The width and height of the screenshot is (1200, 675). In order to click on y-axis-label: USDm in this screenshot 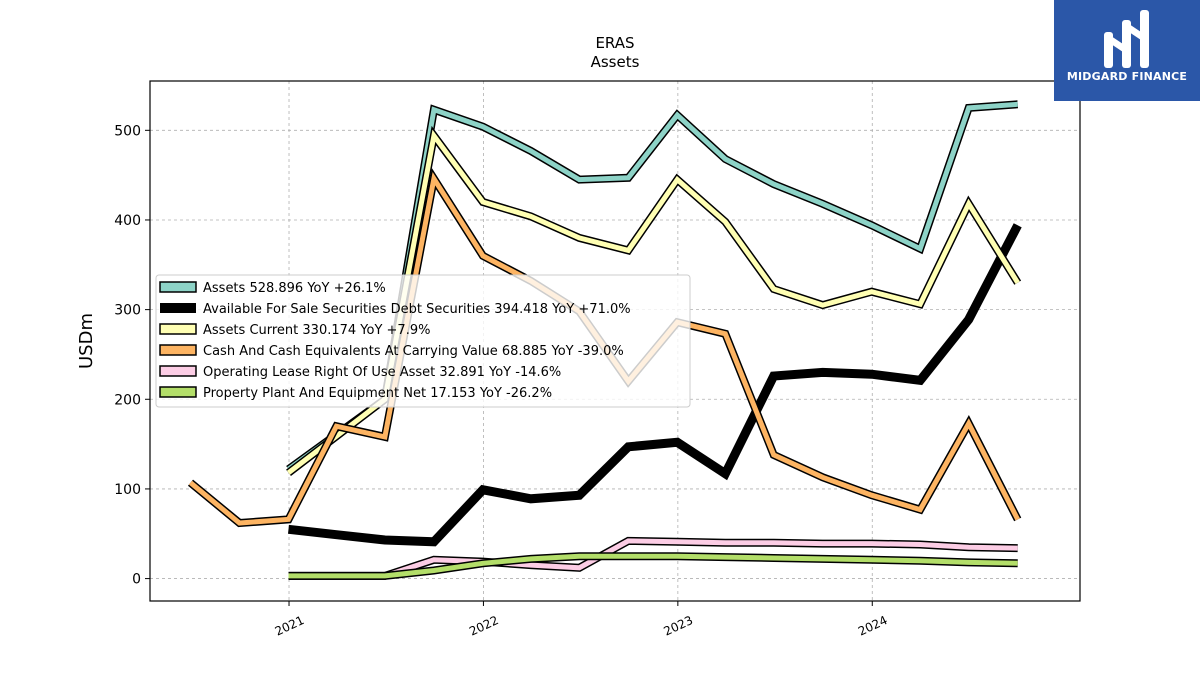, I will do `click(86, 341)`.